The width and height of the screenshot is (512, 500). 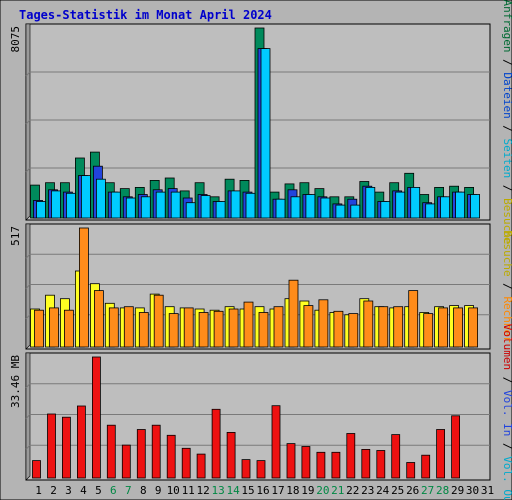 I want to click on x-tick-label: 23, so click(x=367, y=490).